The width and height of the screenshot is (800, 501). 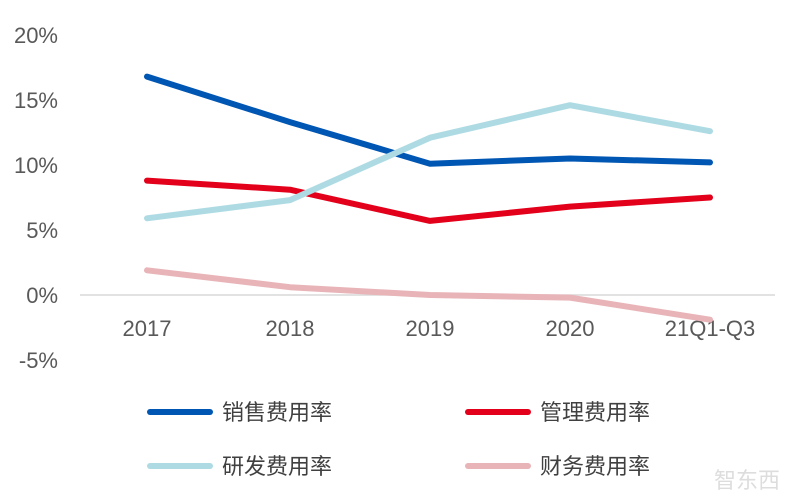 What do you see at coordinates (595, 467) in the screenshot?
I see `legend-label: 财务费用率` at bounding box center [595, 467].